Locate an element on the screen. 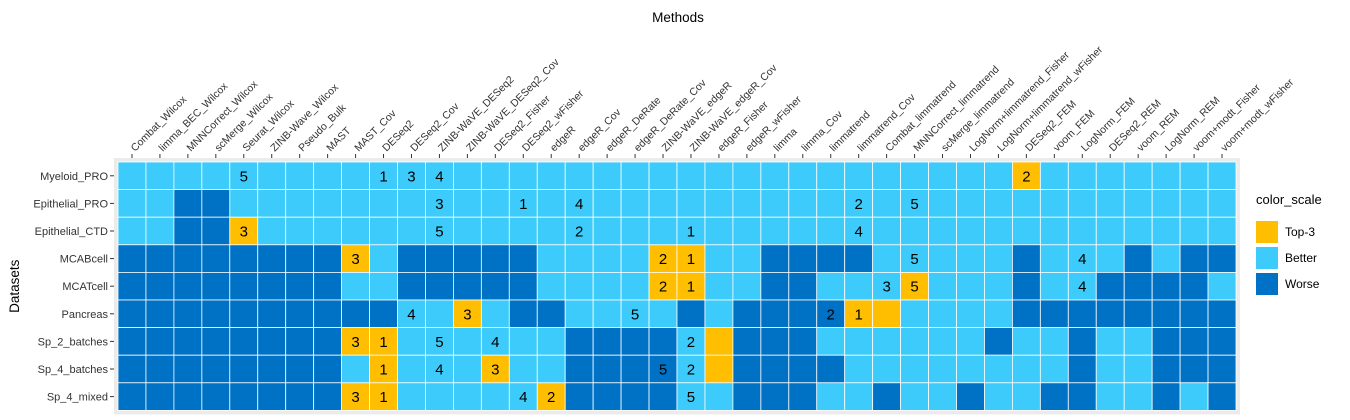  legend-label-worse: Worse is located at coordinates (1302, 284).